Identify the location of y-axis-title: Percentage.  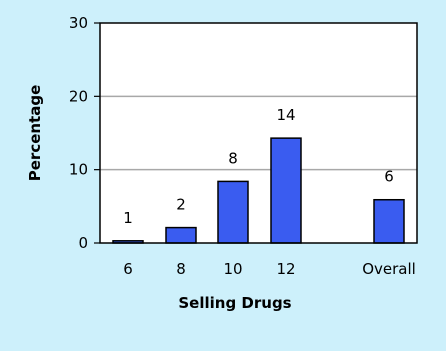
(35, 133).